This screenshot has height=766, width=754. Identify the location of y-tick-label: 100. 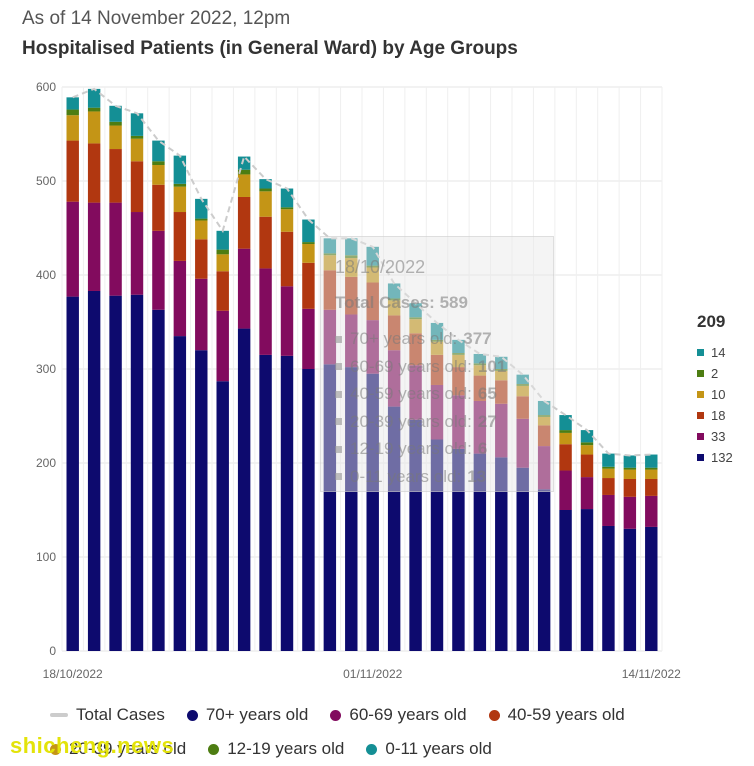
(46, 557).